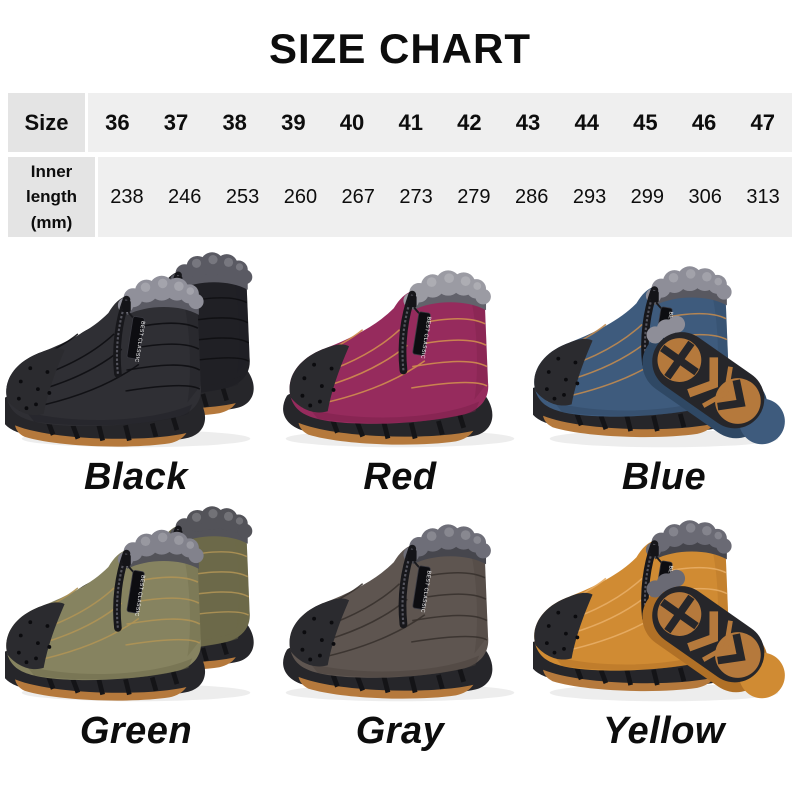 The image size is (800, 800). What do you see at coordinates (647, 196) in the screenshot?
I see `length-value-cell: 299` at bounding box center [647, 196].